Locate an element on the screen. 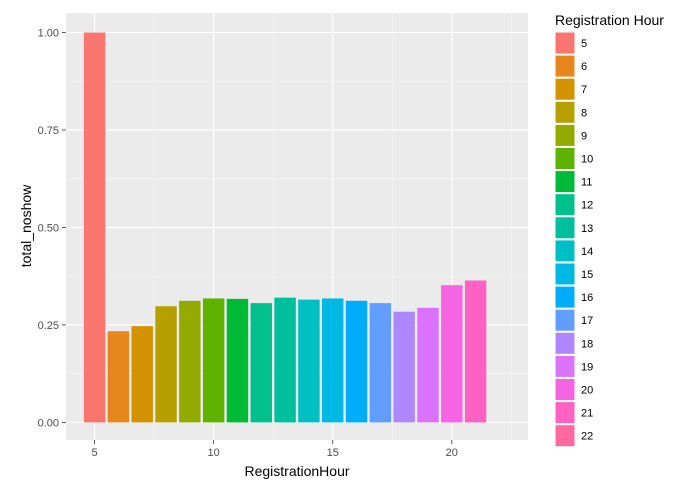 The width and height of the screenshot is (681, 500). legend-label-22: 22 is located at coordinates (587, 437).